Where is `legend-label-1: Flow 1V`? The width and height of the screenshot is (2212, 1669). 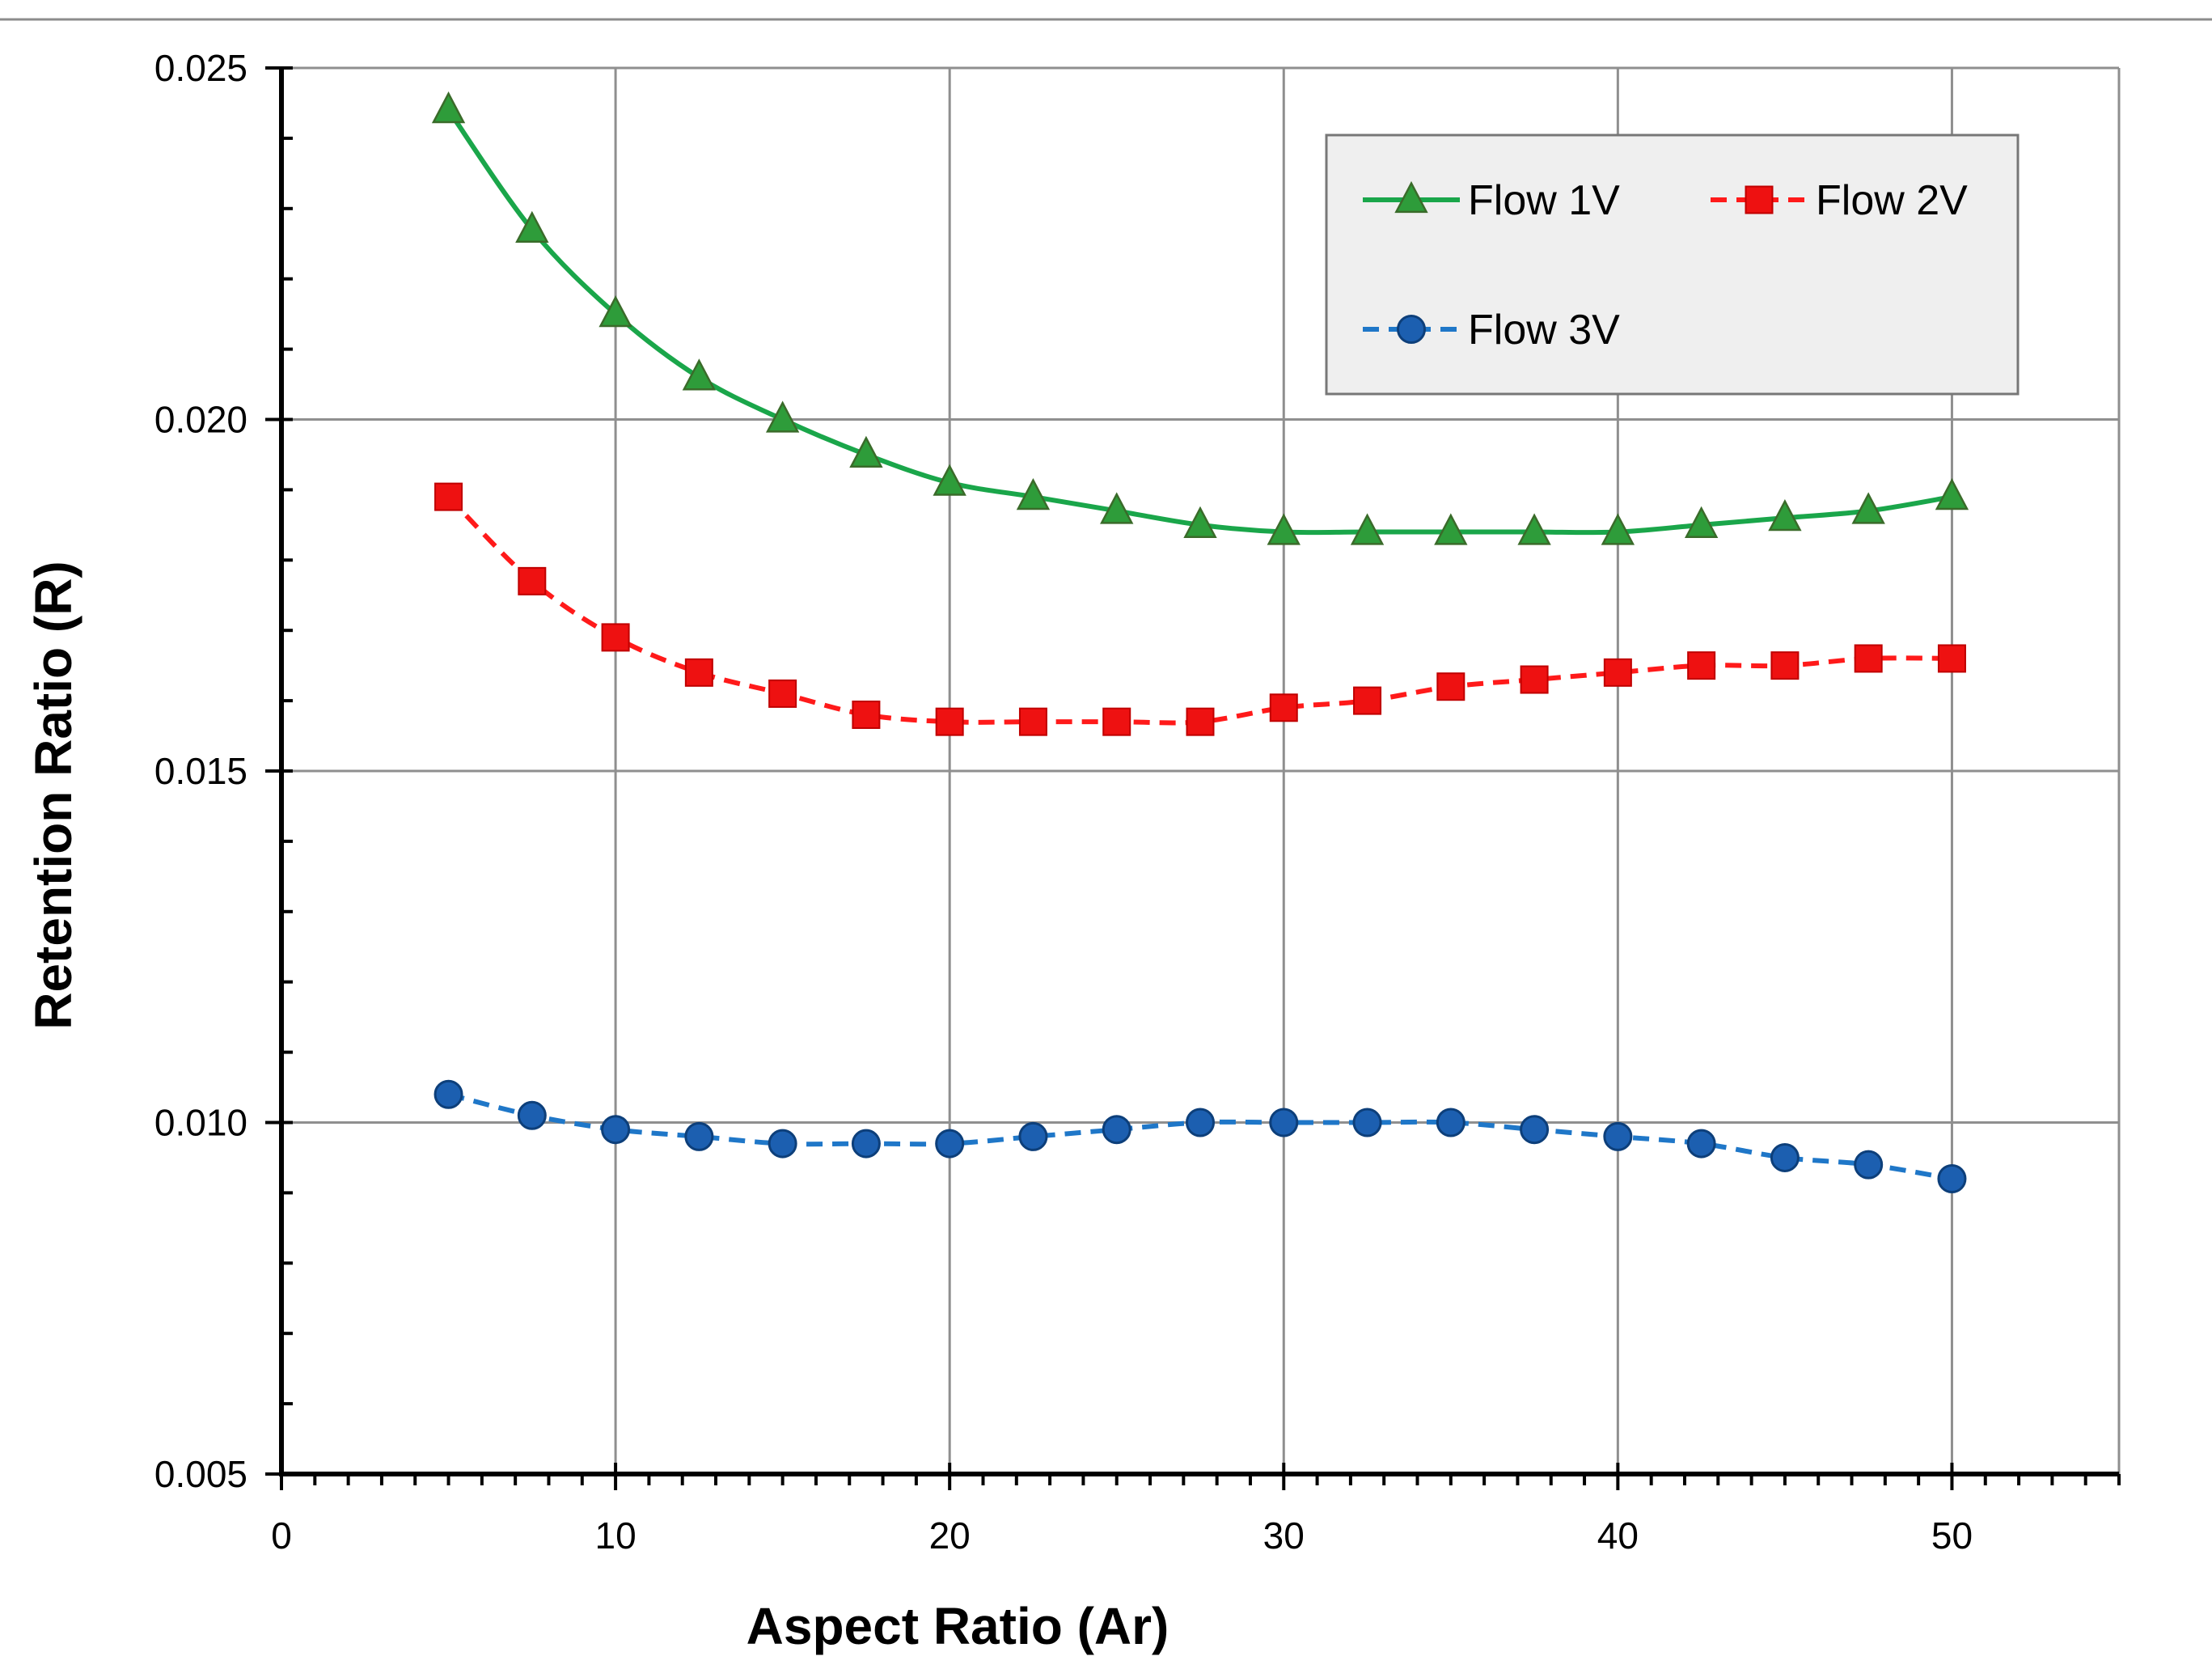 legend-label-1: Flow 1V is located at coordinates (1544, 200).